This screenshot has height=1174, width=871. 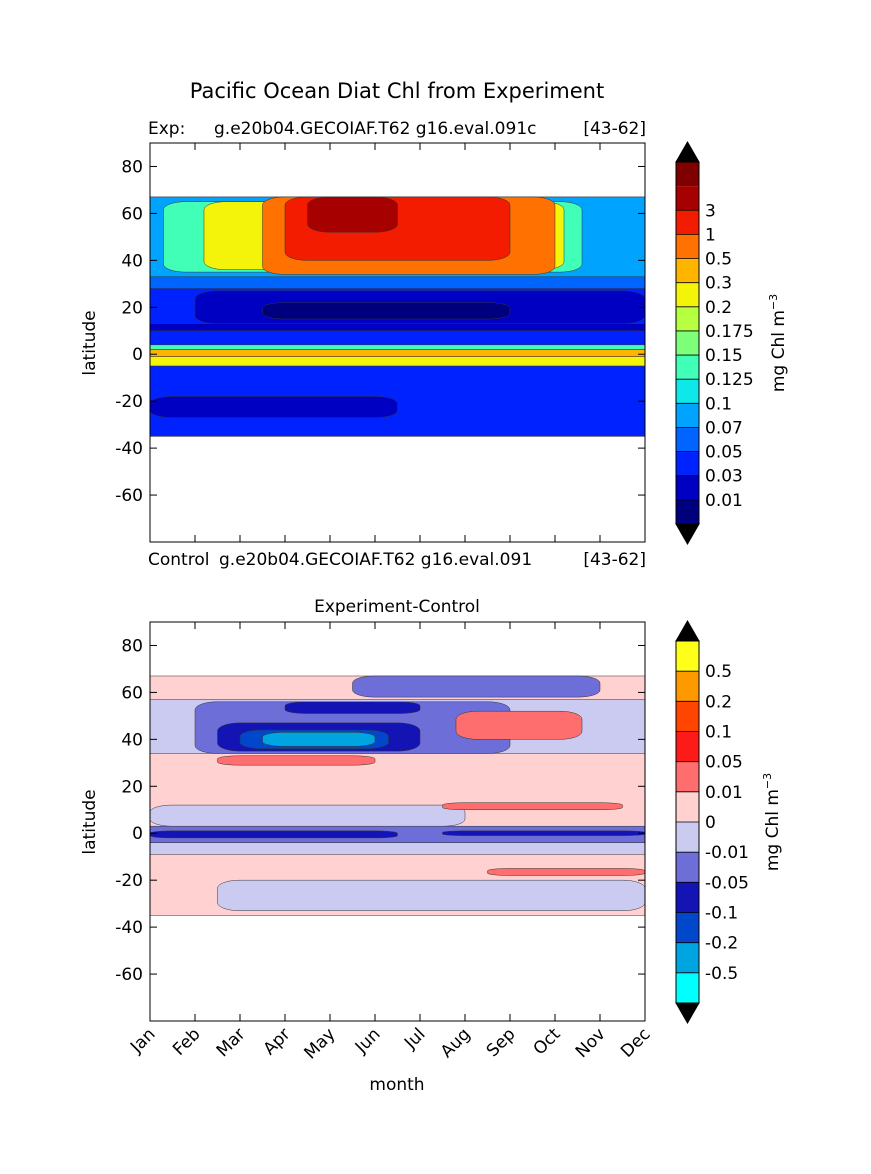 I want to click on bottom-colorbar-tick-label: -0.5, so click(x=721, y=974).